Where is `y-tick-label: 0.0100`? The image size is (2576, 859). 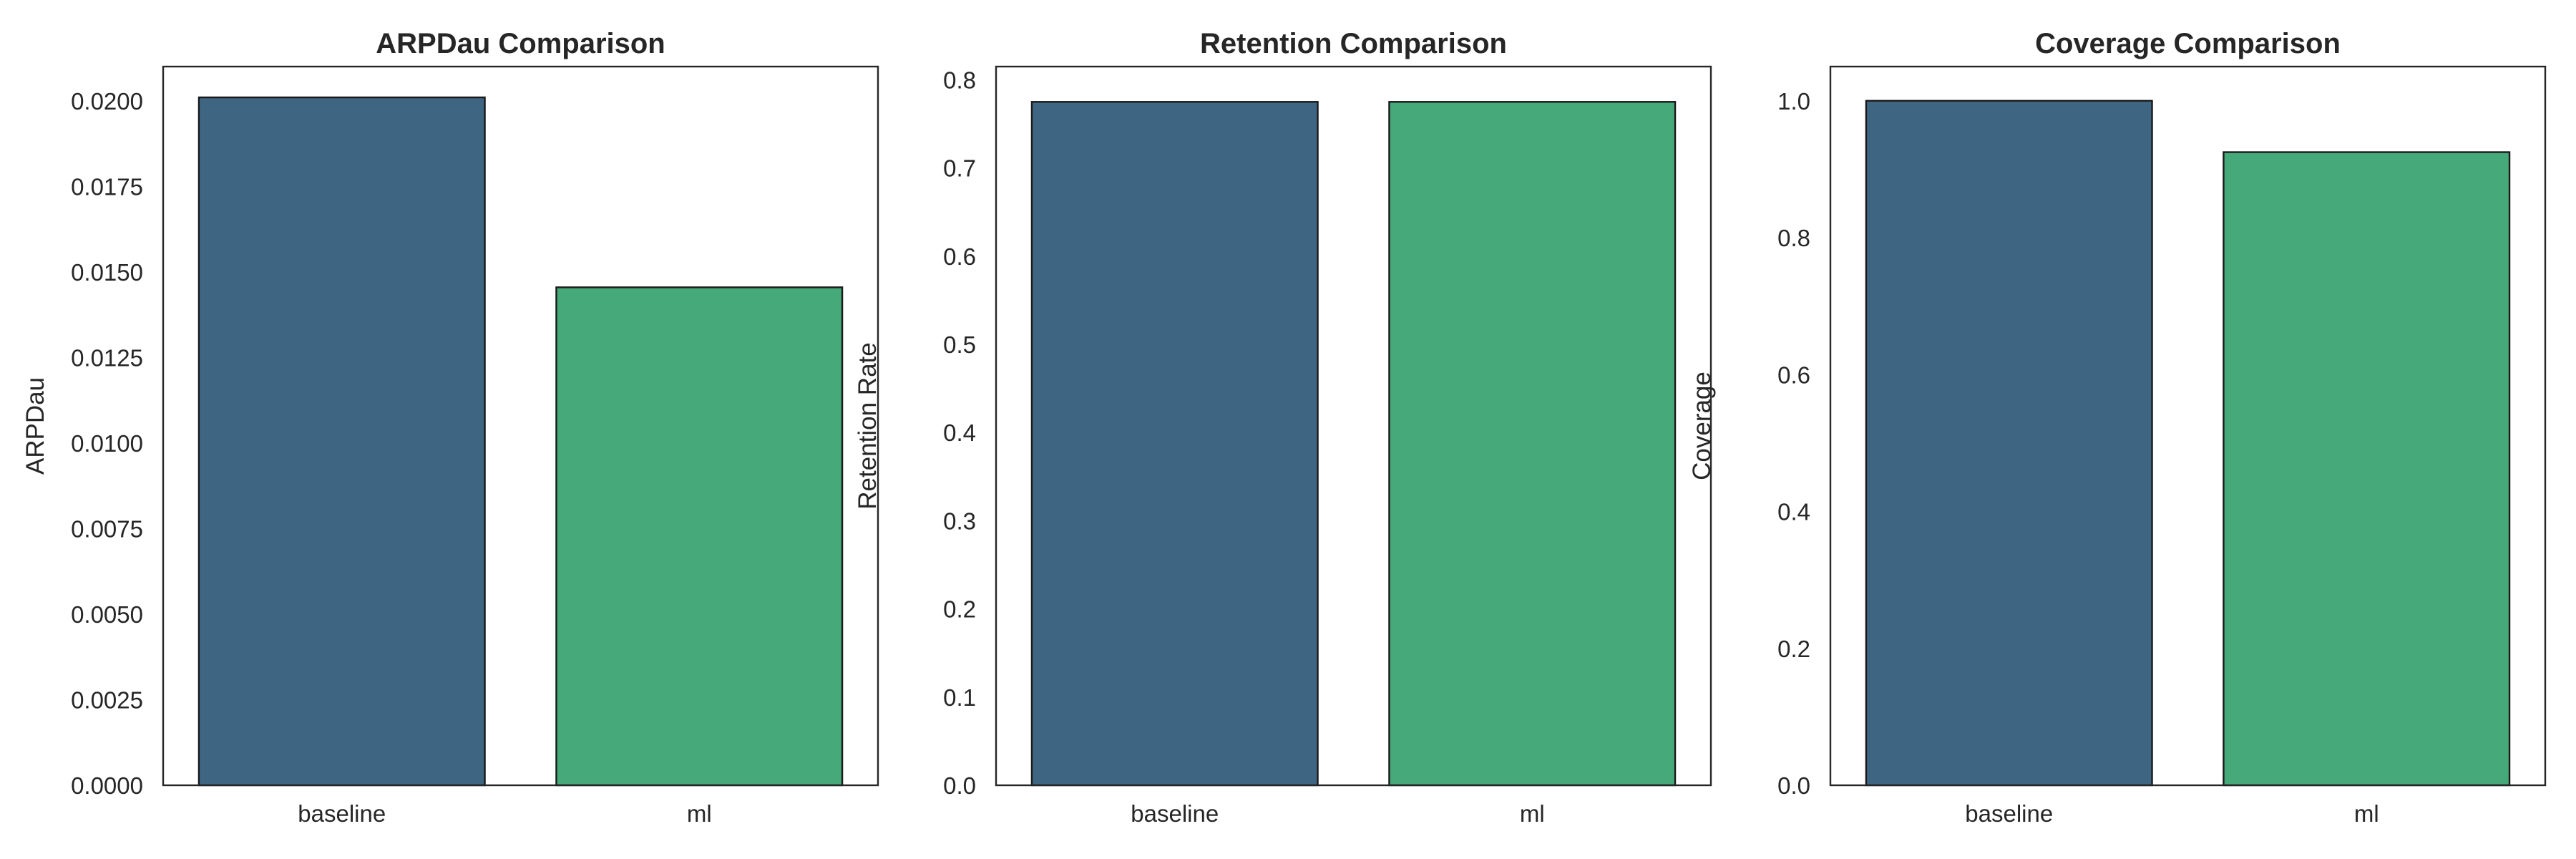
y-tick-label: 0.0100 is located at coordinates (107, 443).